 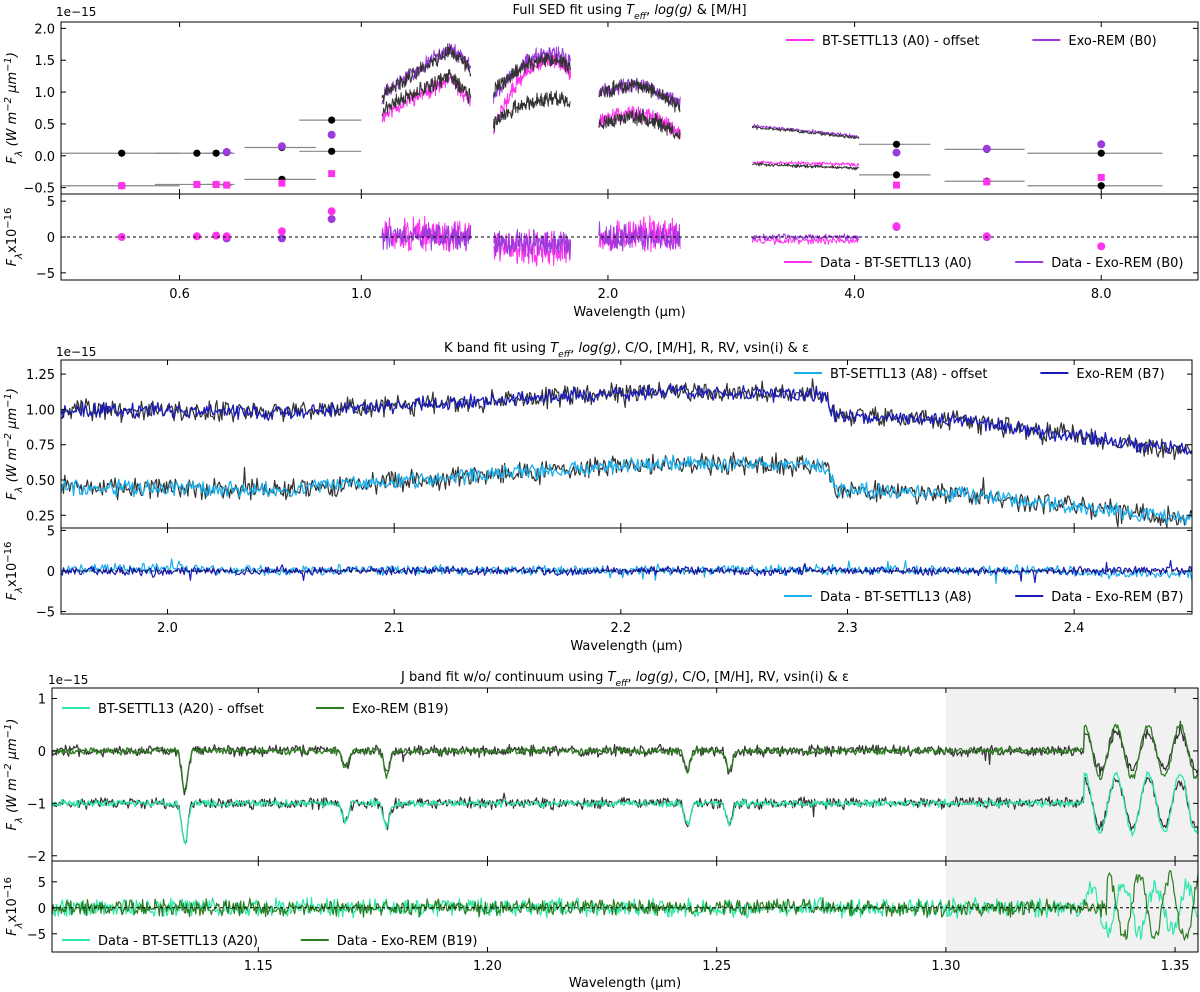 I want to click on title-part: K band fit using, so click(x=497, y=348).